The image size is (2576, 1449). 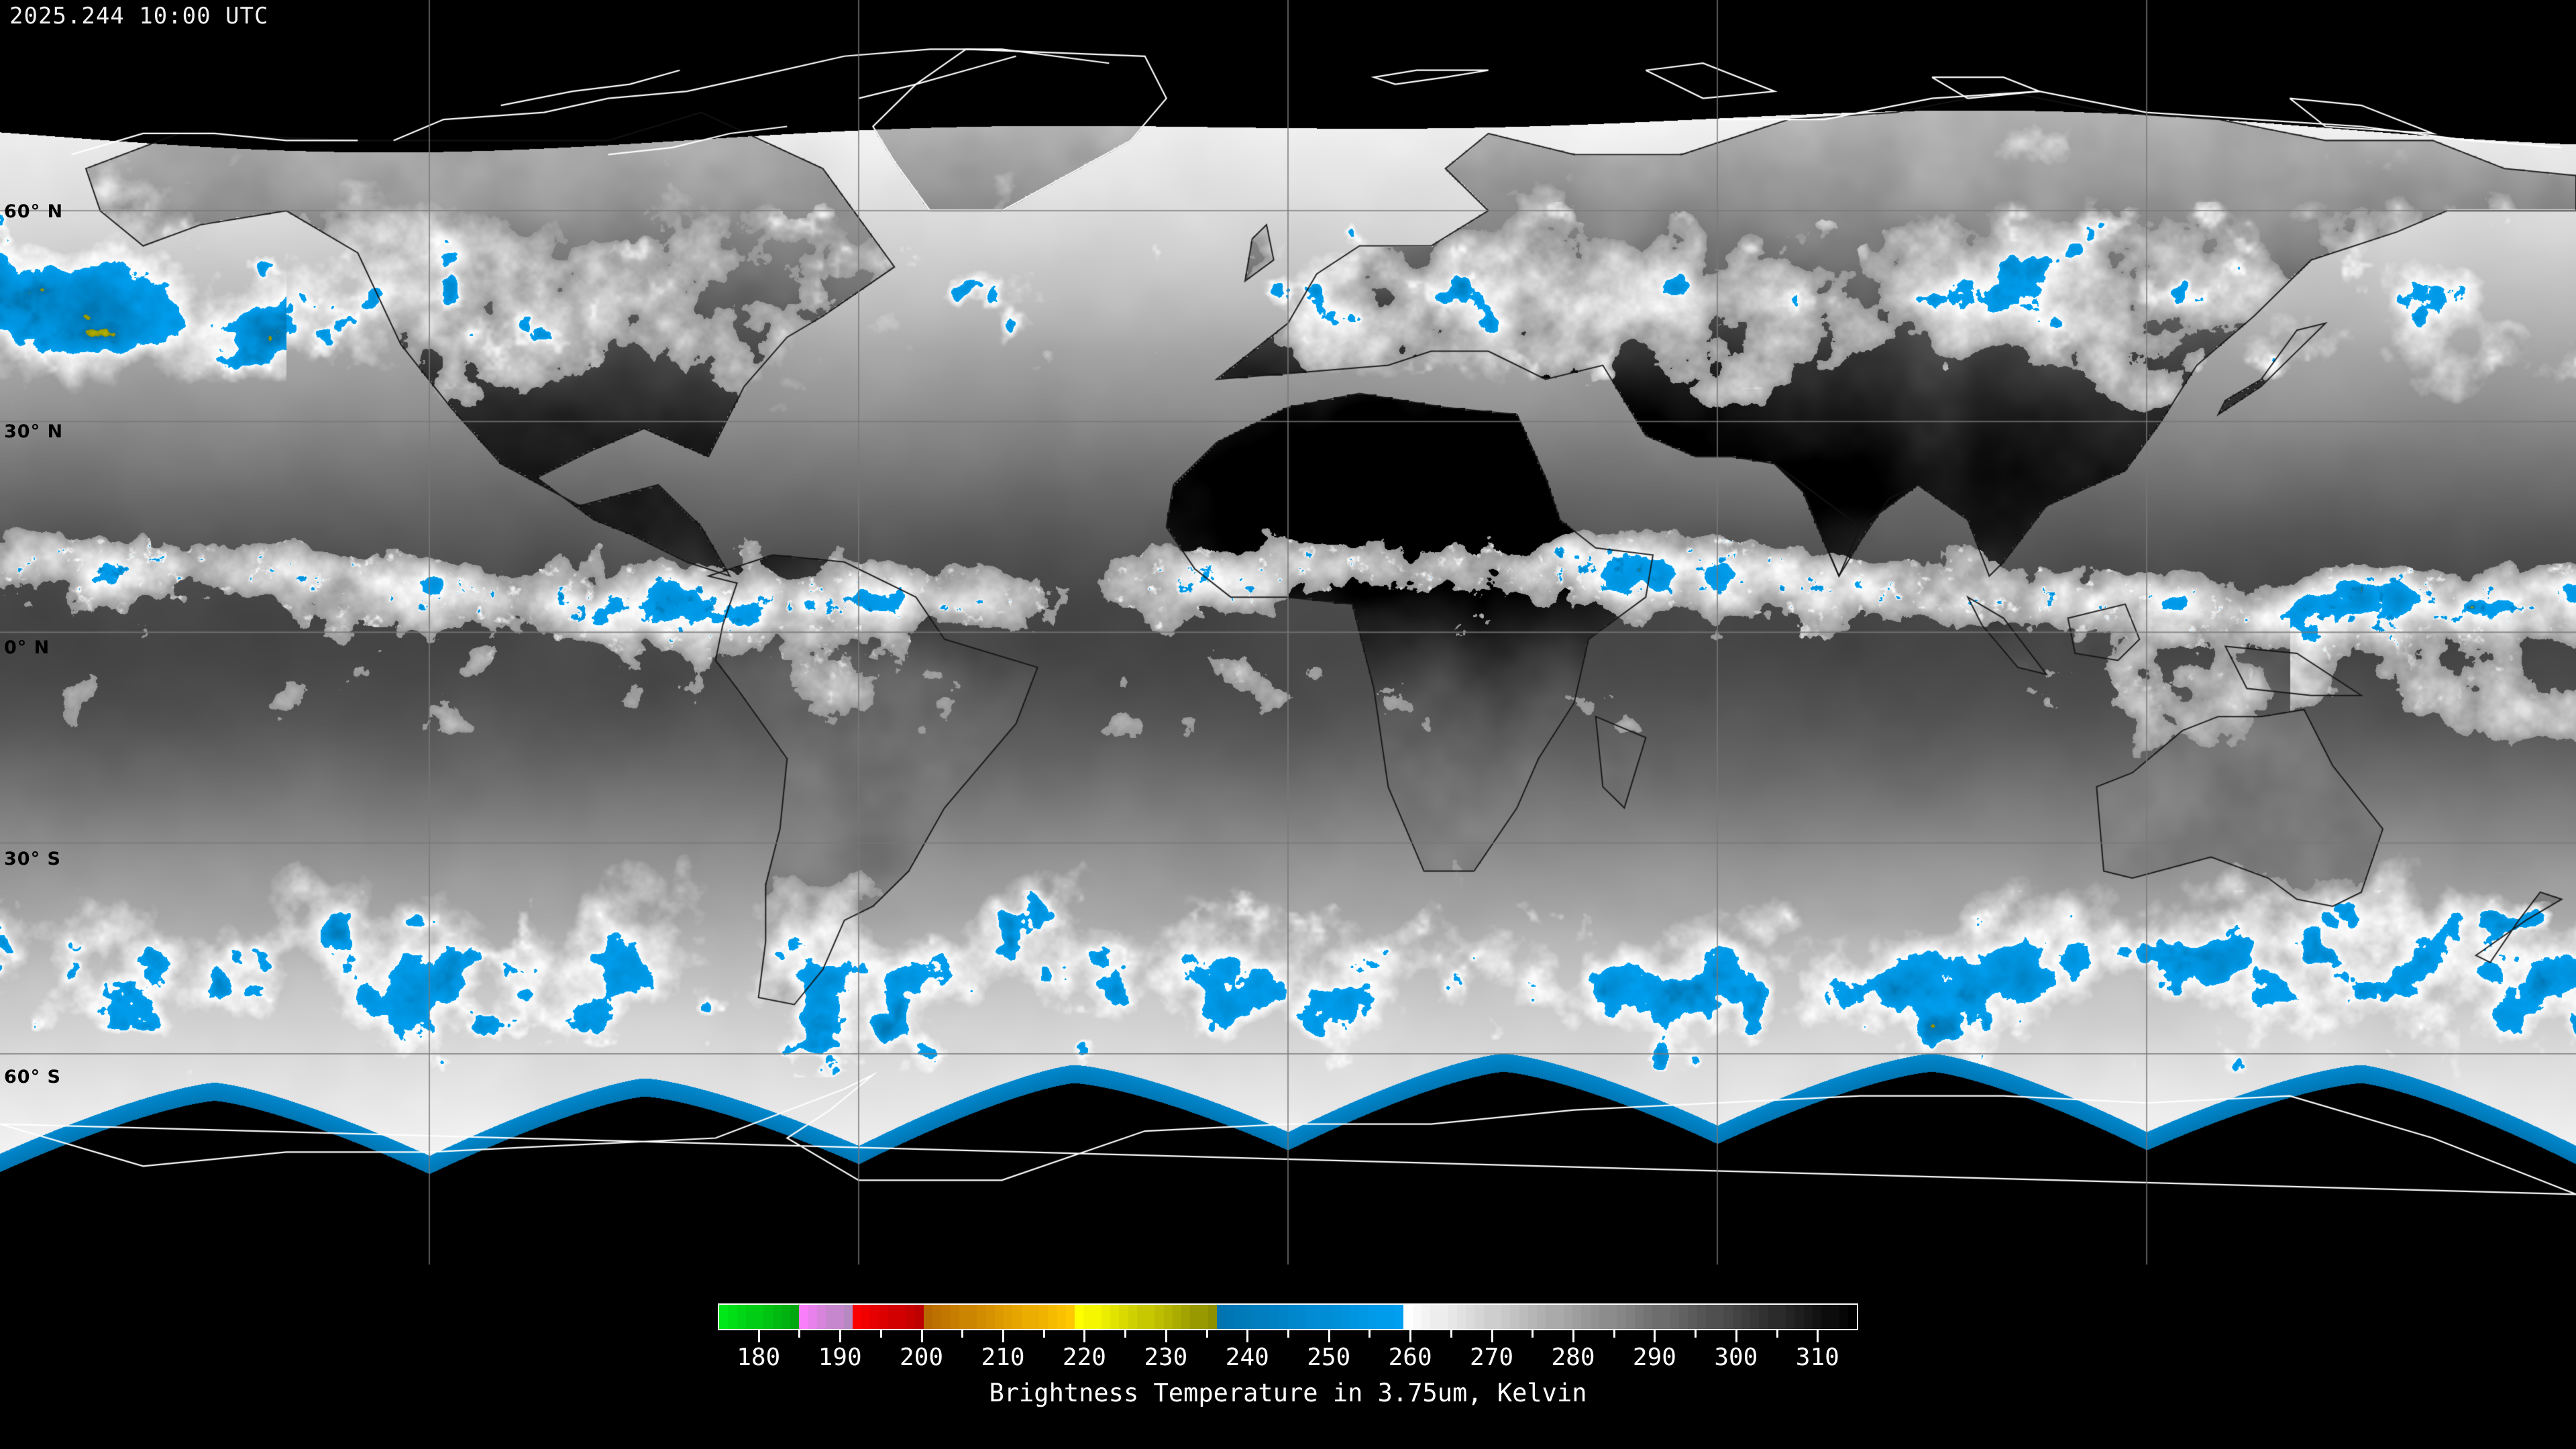 I want to click on colorbar-tick-label: 240, so click(x=1247, y=1357).